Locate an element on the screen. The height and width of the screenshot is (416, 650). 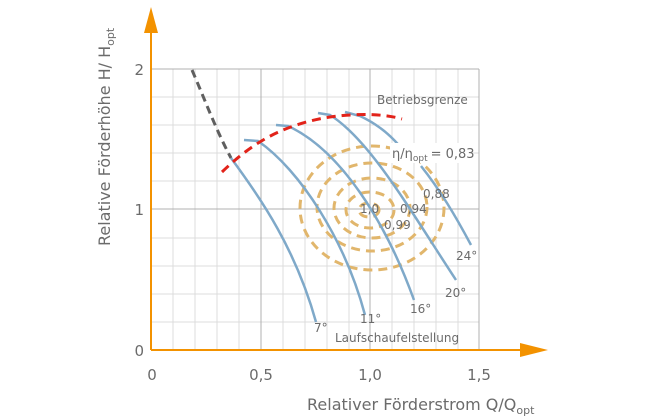
y-tick-1: 1 is located at coordinates (139, 210).